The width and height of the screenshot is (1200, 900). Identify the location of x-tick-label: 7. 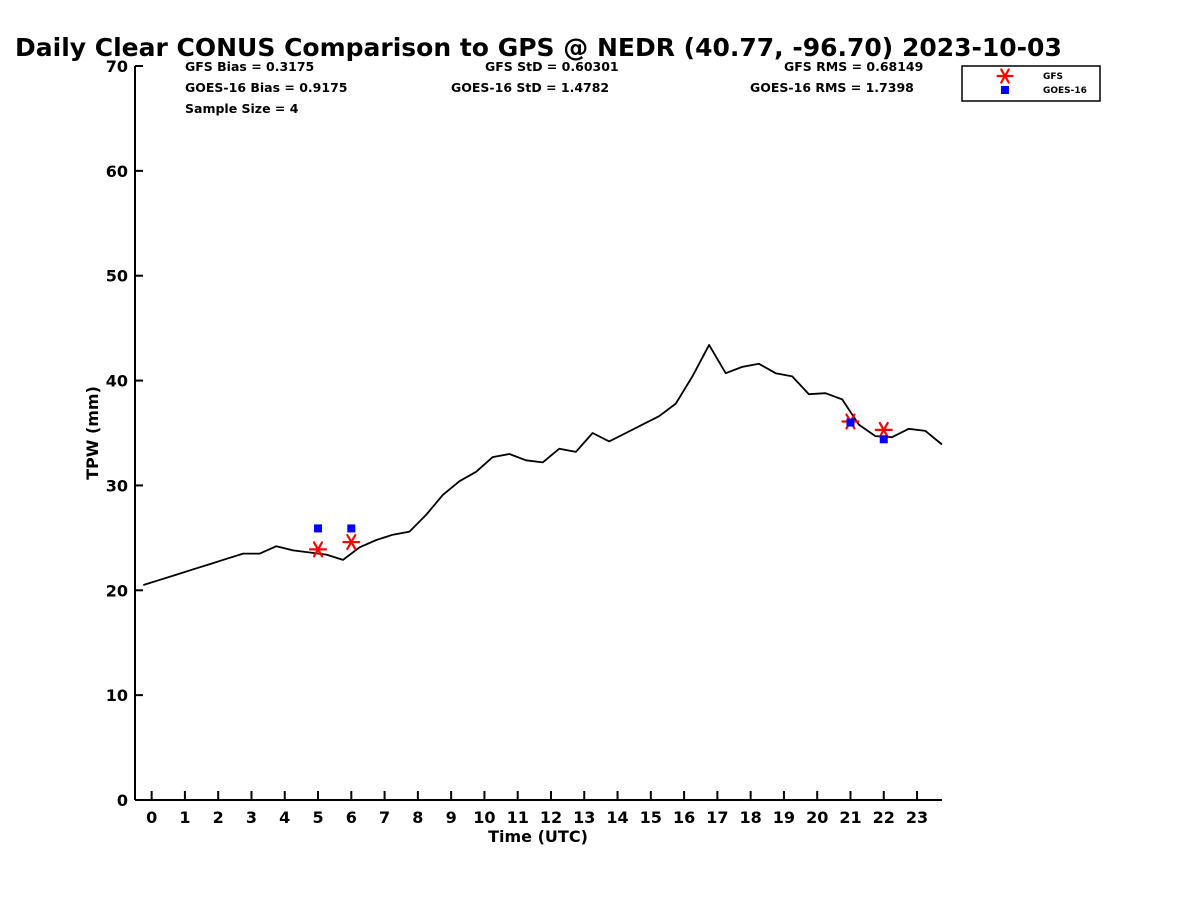
(384, 817).